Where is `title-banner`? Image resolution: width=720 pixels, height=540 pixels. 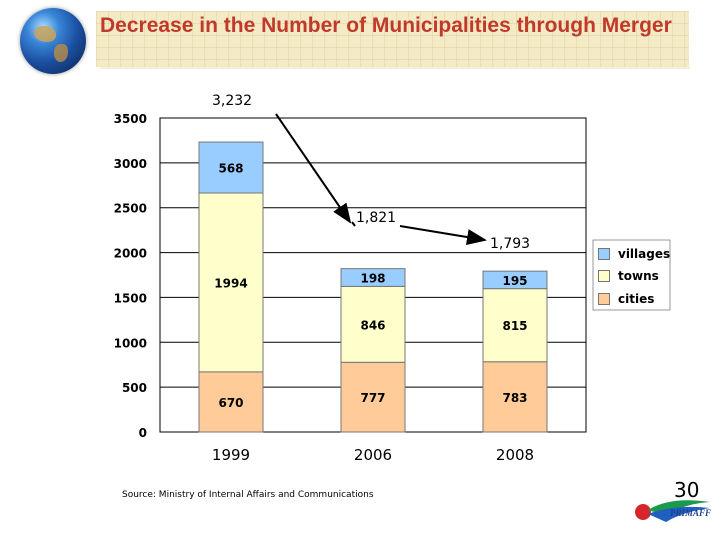
title-banner is located at coordinates (392, 39).